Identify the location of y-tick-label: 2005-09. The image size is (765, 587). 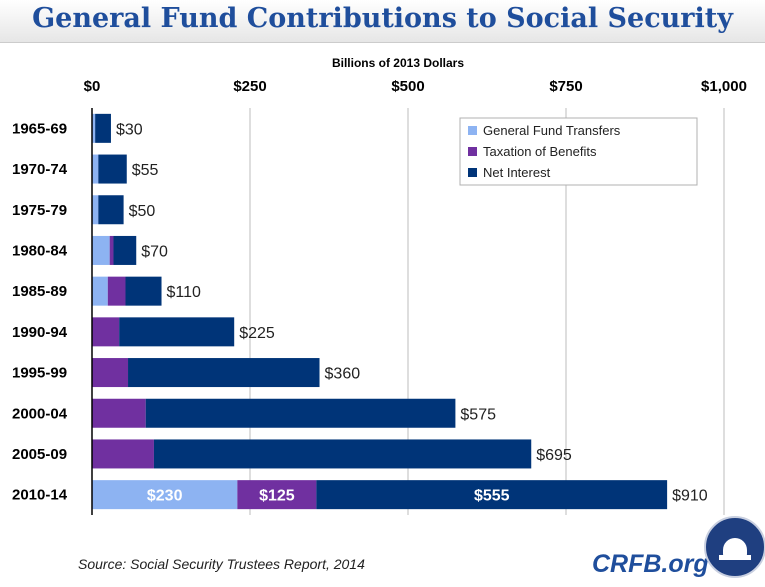
(39, 454).